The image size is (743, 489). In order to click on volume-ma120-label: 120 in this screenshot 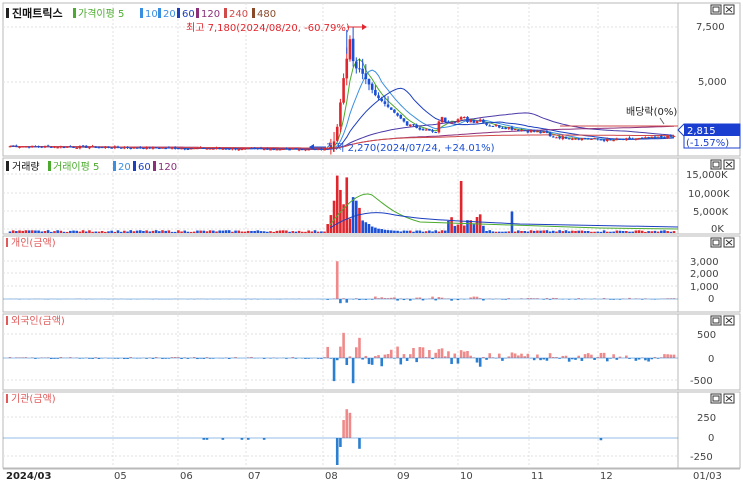, I will do `click(167, 167)`.